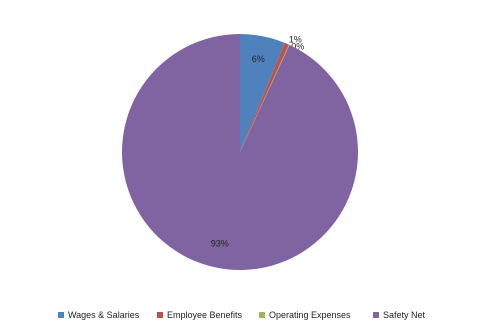  Describe the element at coordinates (220, 244) in the screenshot. I see `data-label: 93%` at that location.